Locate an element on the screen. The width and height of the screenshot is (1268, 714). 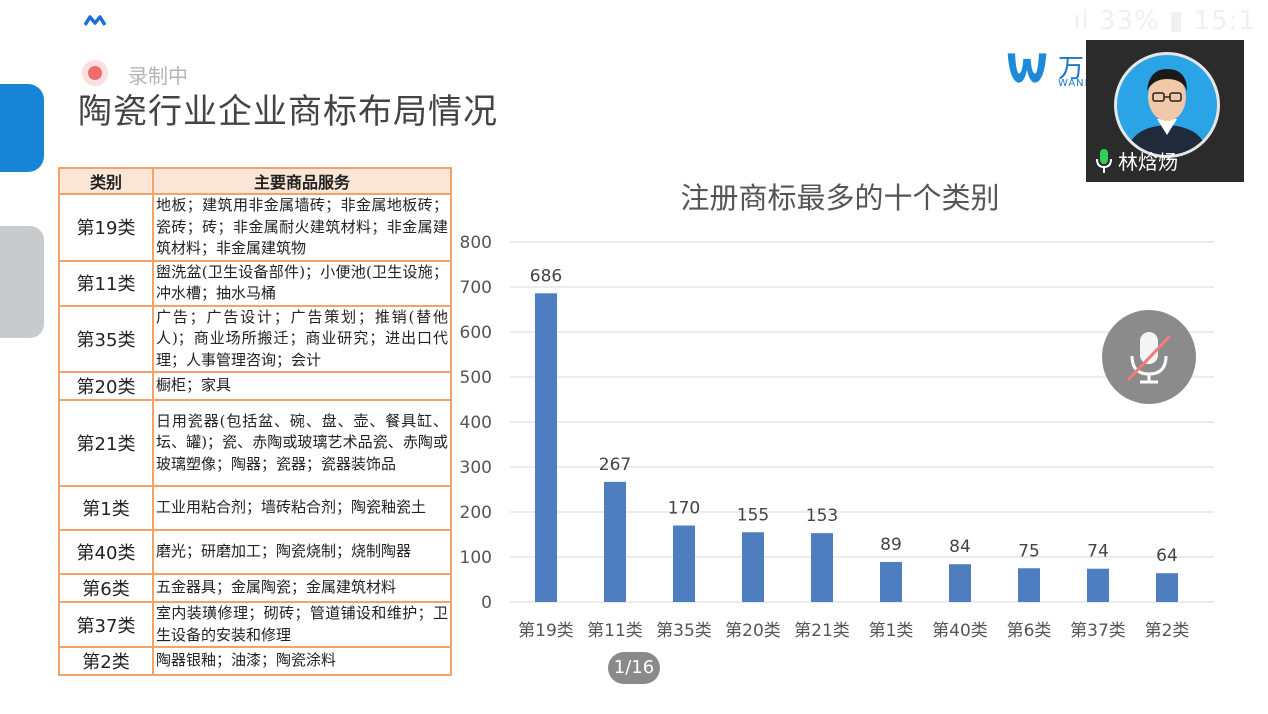
recording-label: 录制中 is located at coordinates (158, 76).